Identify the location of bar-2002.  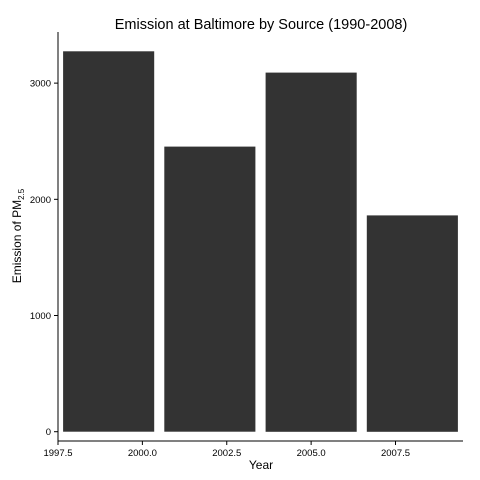
(210, 289).